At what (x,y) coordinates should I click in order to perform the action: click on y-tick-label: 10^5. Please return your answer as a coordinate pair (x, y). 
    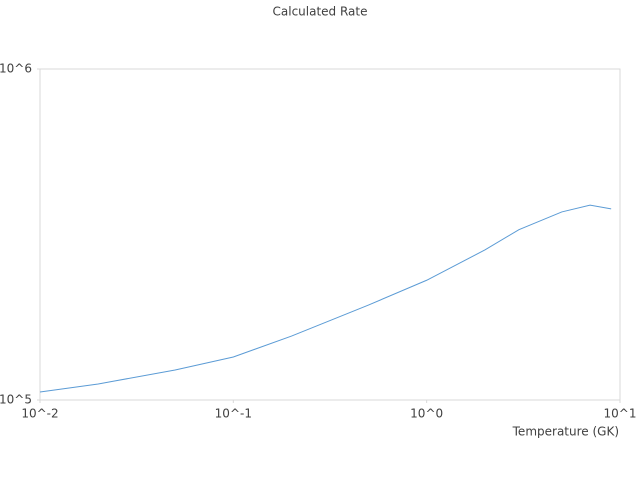
    Looking at the image, I should click on (16, 400).